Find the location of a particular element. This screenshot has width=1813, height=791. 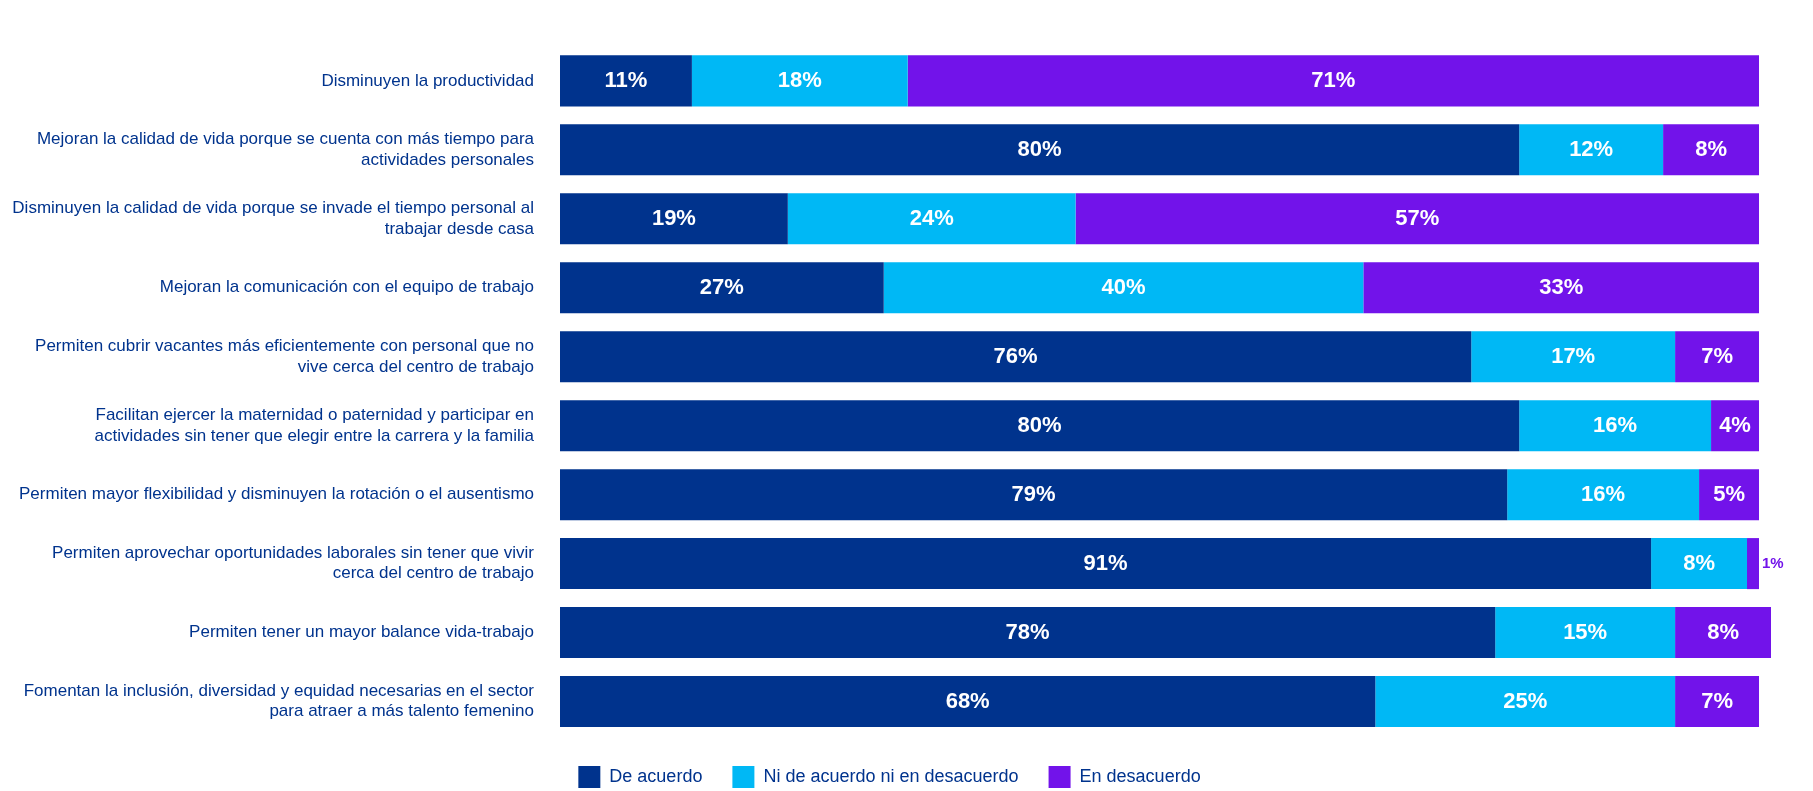

data-label: 71% is located at coordinates (1333, 79).